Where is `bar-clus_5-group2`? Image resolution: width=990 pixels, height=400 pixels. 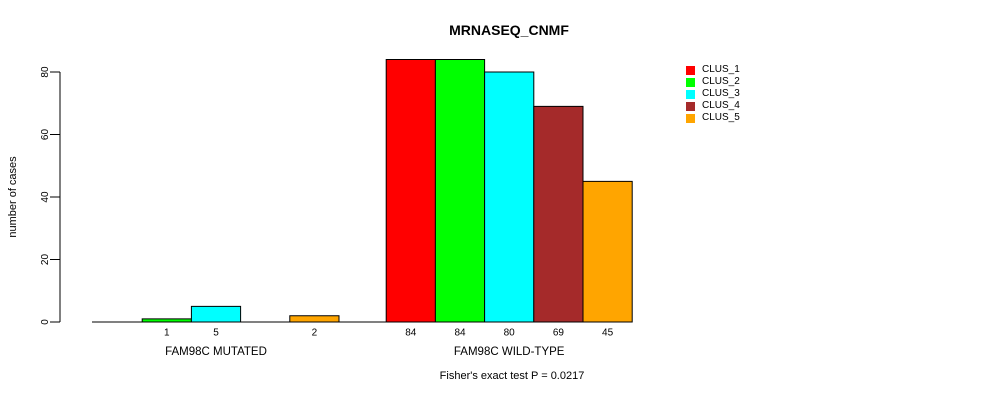 bar-clus_5-group2 is located at coordinates (607, 251).